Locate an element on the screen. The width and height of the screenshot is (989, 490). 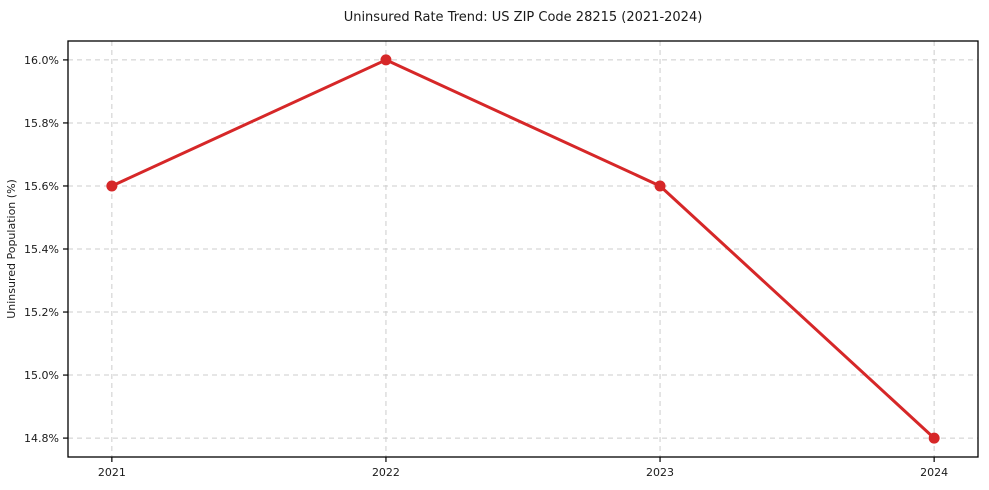
x-tick-label: 2023 is located at coordinates (660, 472).